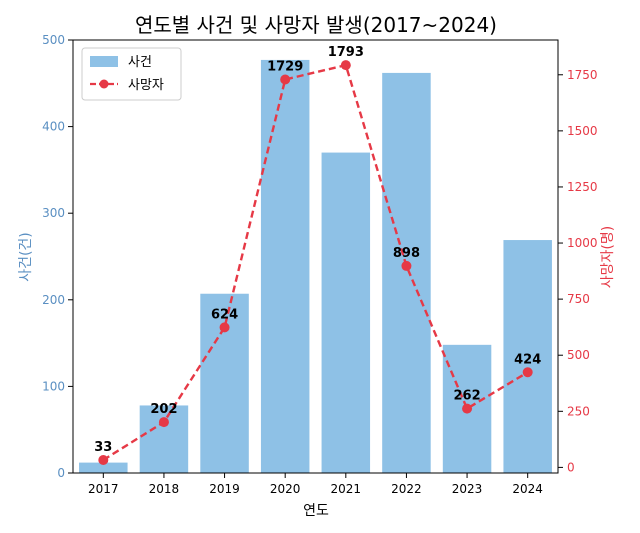 The width and height of the screenshot is (640, 533). Describe the element at coordinates (104, 61) in the screenshot. I see `legend-bar-swatch` at that location.